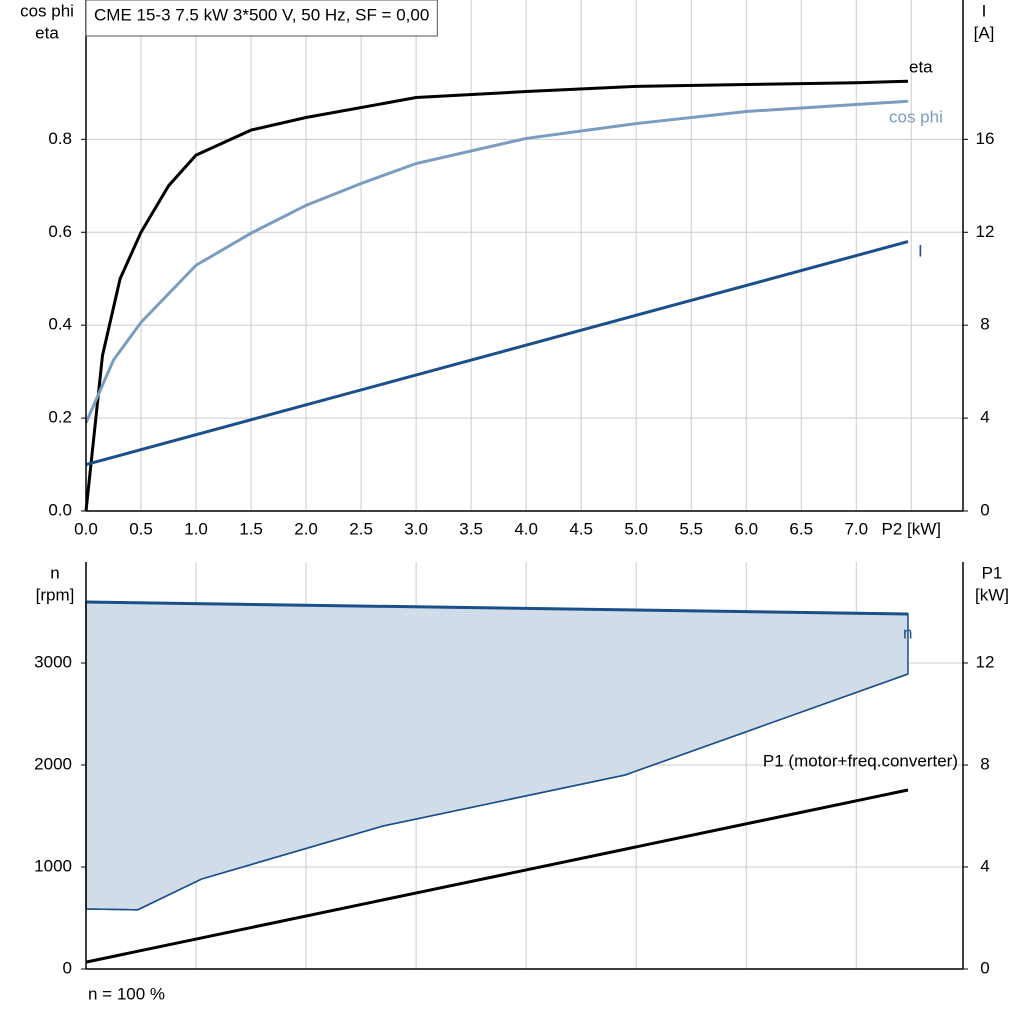 The image size is (1024, 1029). What do you see at coordinates (60, 231) in the screenshot?
I see `y-tick-label: 0.6` at bounding box center [60, 231].